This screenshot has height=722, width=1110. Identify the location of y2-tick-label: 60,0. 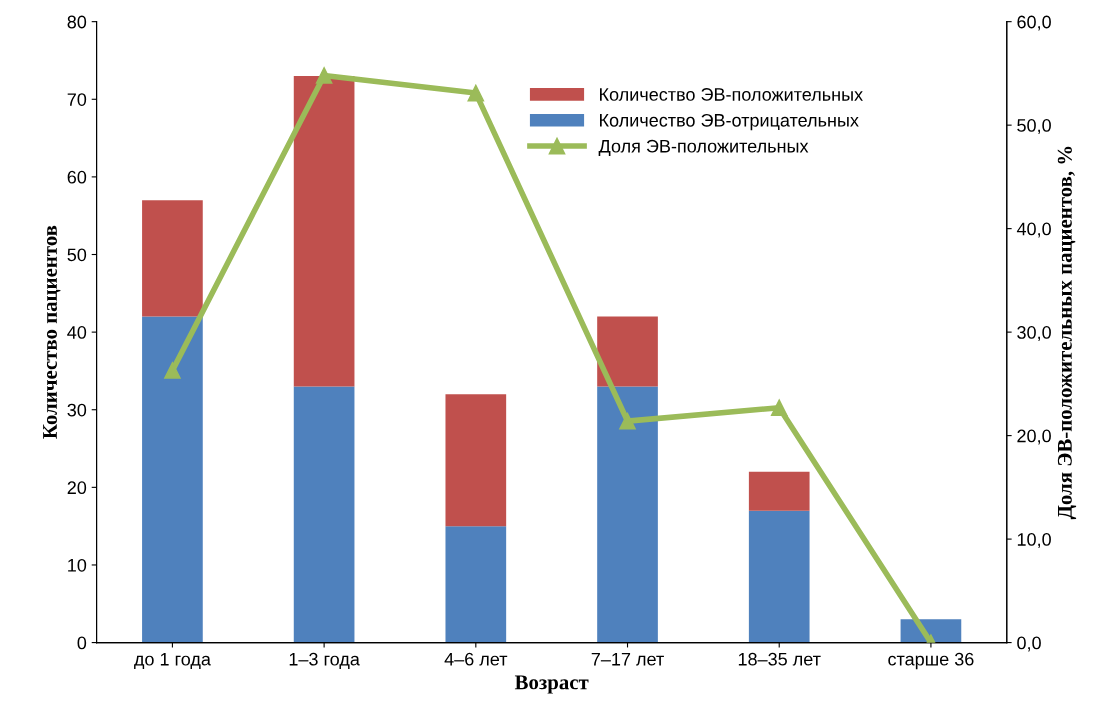
(1034, 23).